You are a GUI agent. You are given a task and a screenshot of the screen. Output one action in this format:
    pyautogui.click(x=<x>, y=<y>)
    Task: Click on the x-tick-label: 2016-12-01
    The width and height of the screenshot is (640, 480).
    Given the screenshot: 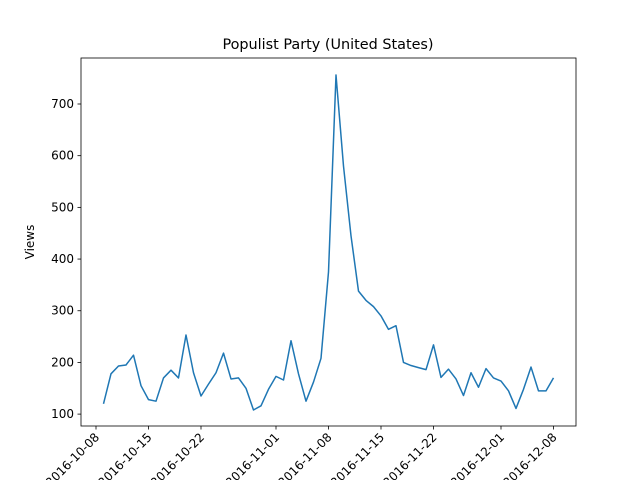 What is the action you would take?
    pyautogui.click(x=477, y=455)
    